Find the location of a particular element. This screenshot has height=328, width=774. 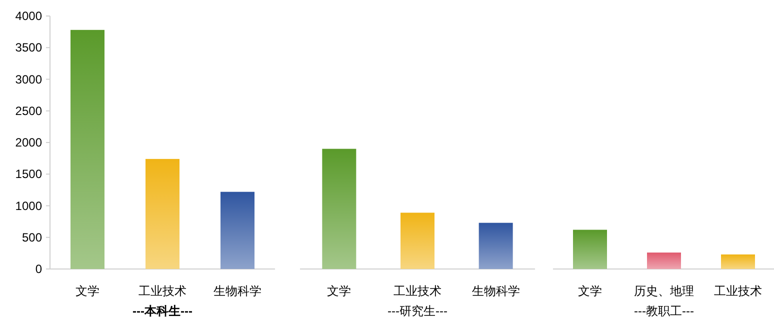

y-tick-label: 2000 is located at coordinates (28, 143).